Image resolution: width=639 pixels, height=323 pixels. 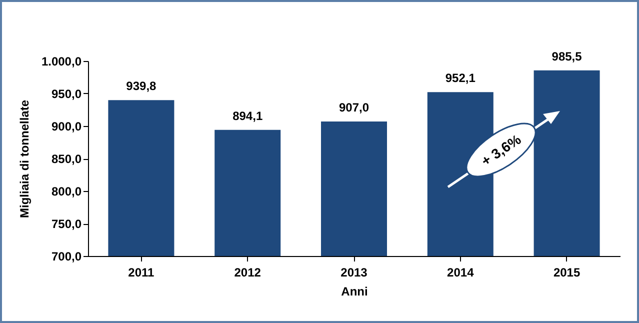 I want to click on annotation: + 3,6%, so click(x=501, y=149).